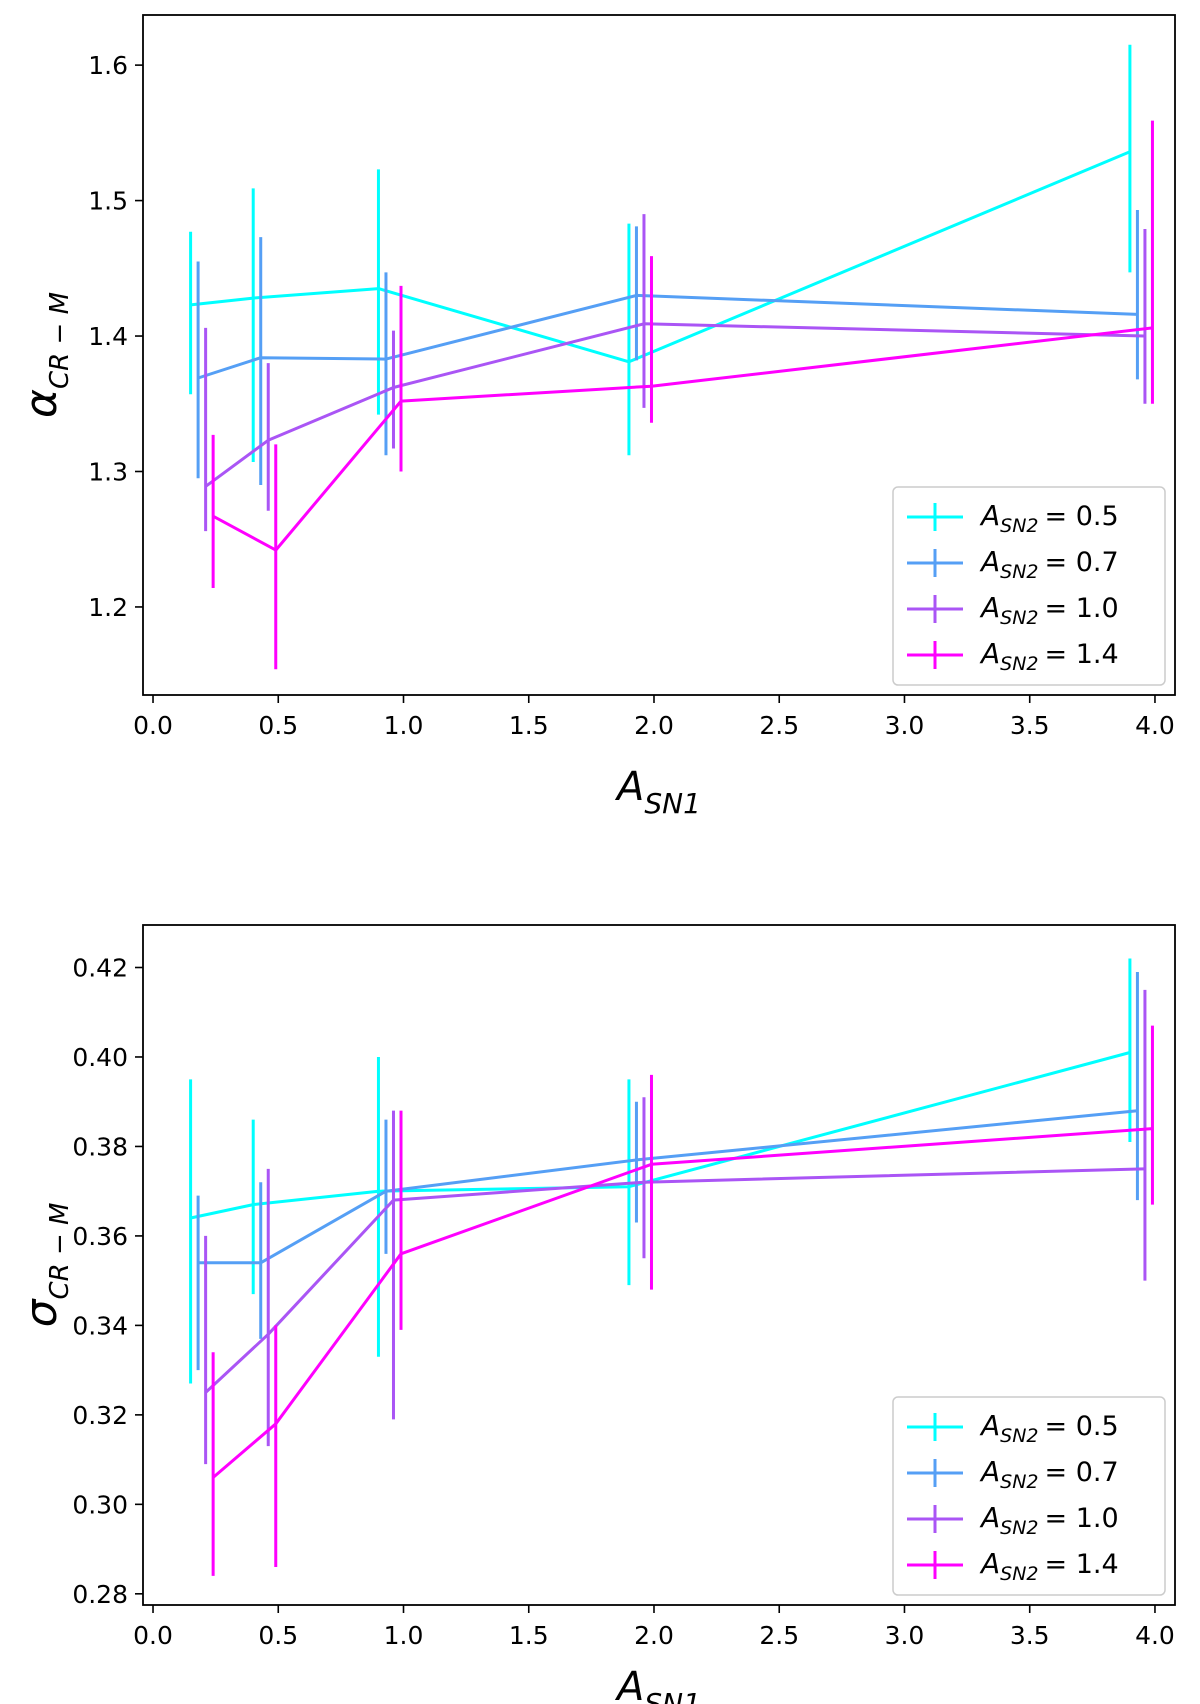  Describe the element at coordinates (108, 336) in the screenshot. I see `y-tick-label: 1.4` at that location.